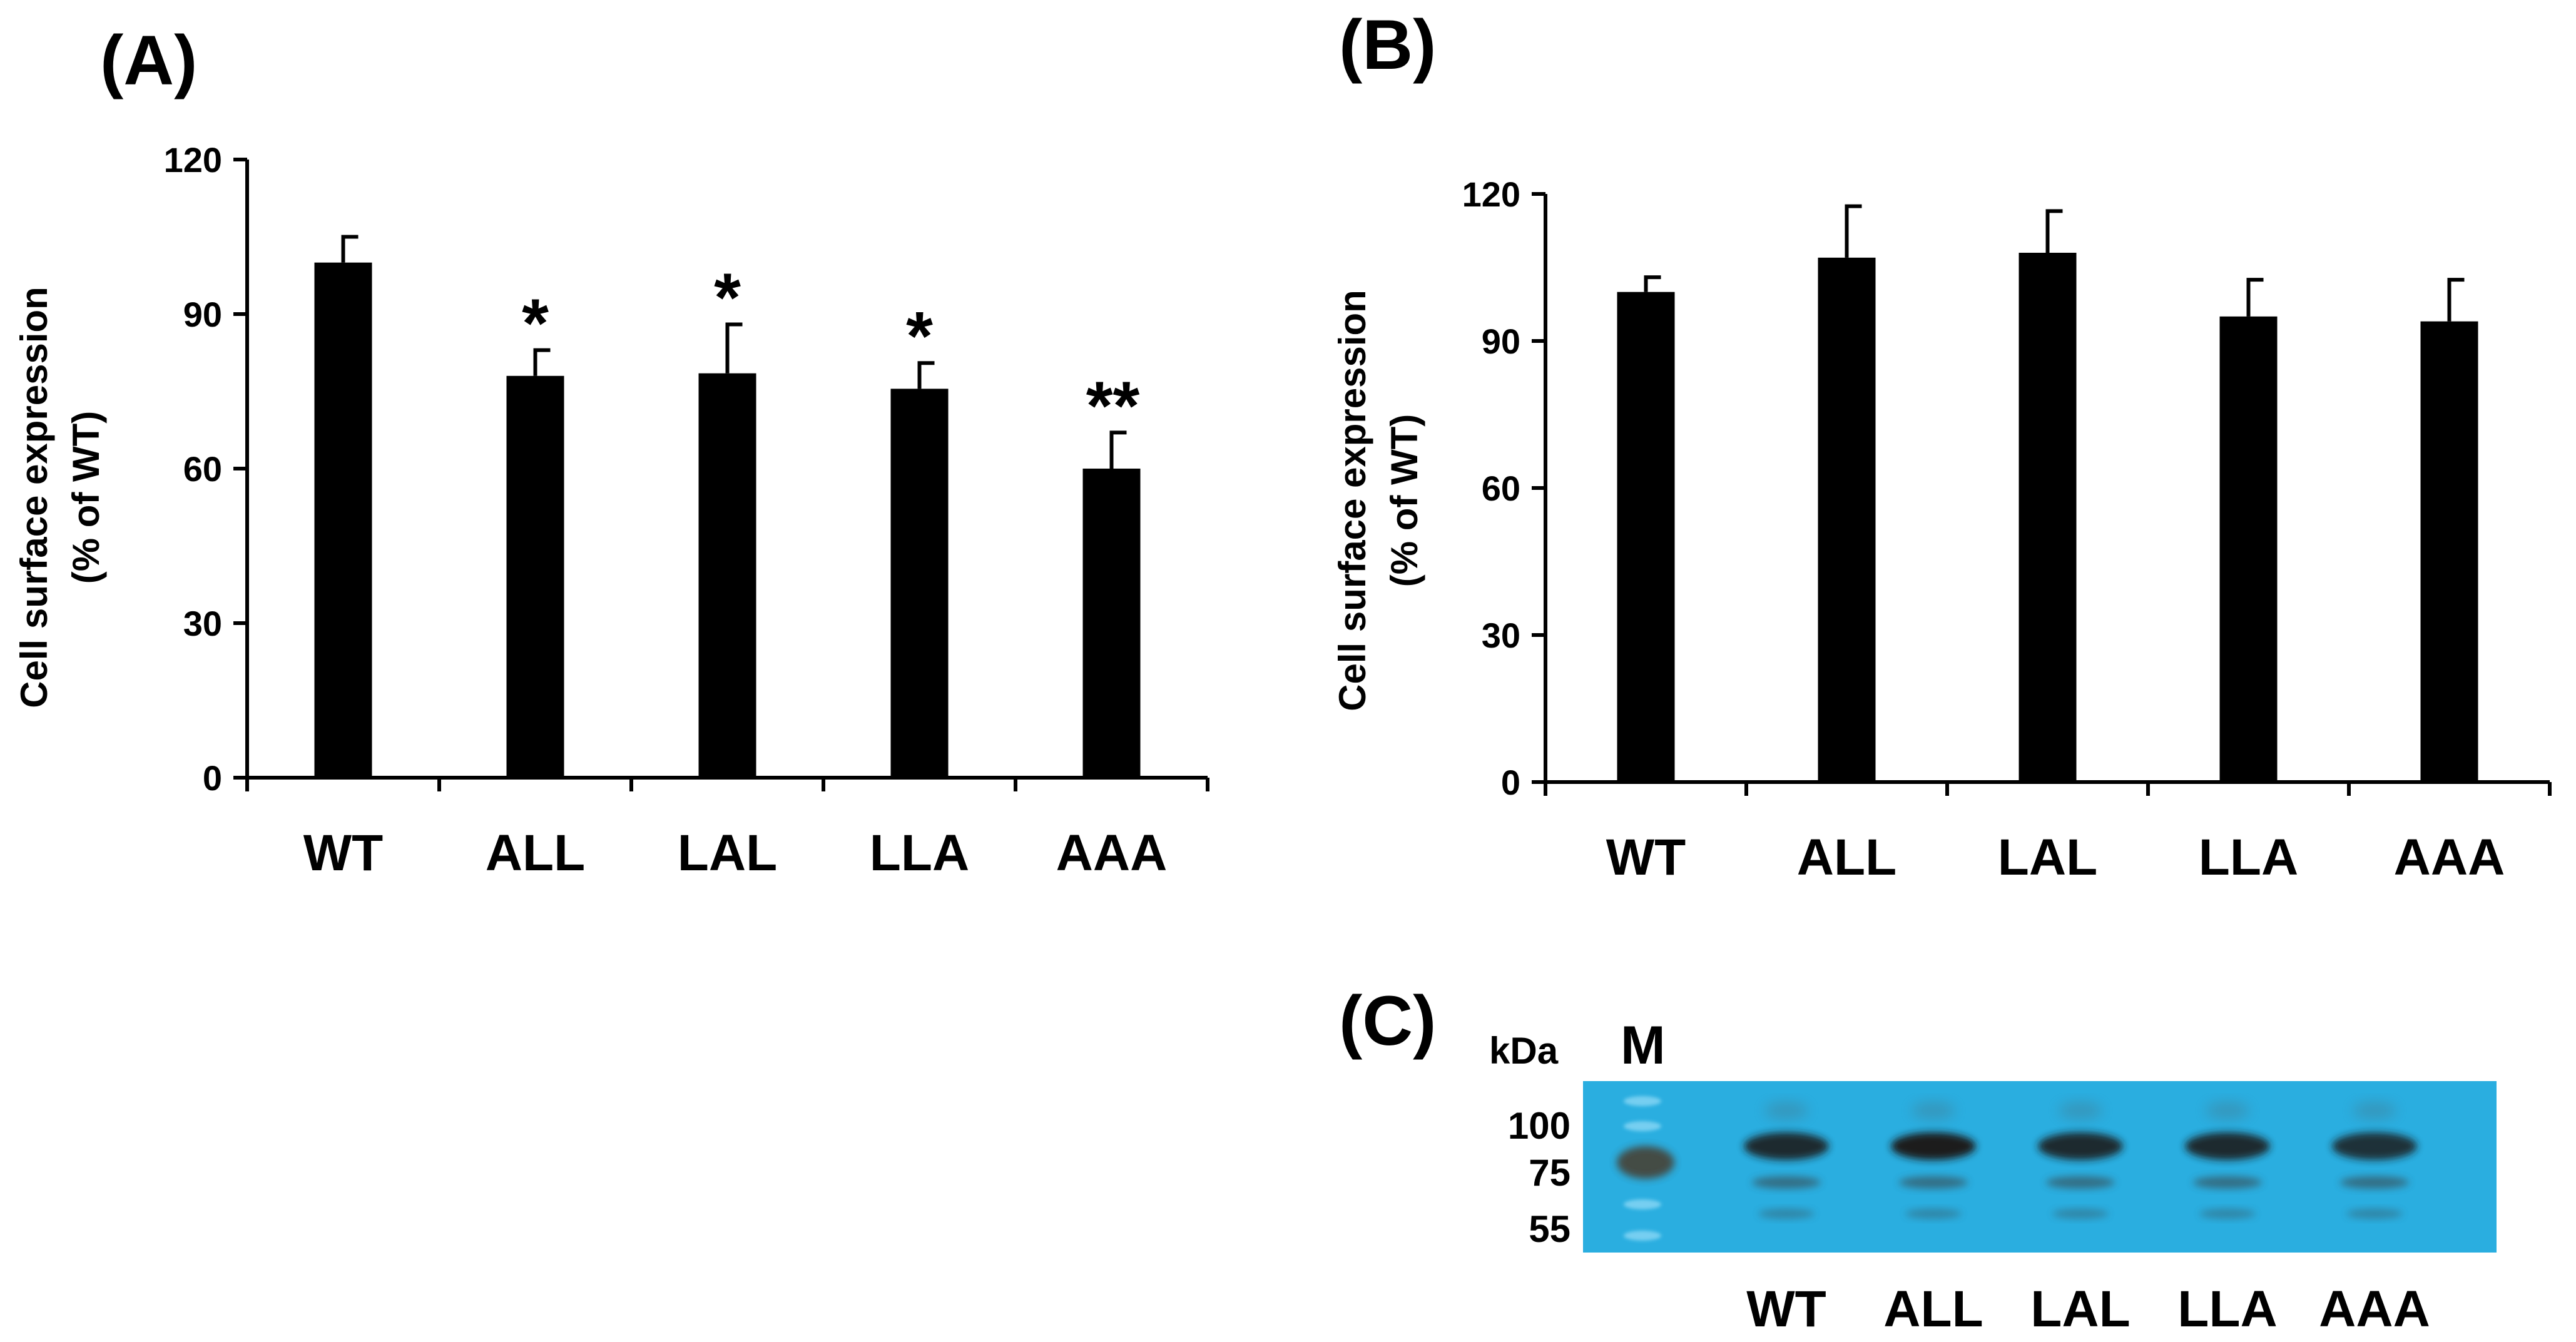 The height and width of the screenshot is (1342, 2576). Describe the element at coordinates (1933, 1146) in the screenshot. I see `band-main-all` at that location.